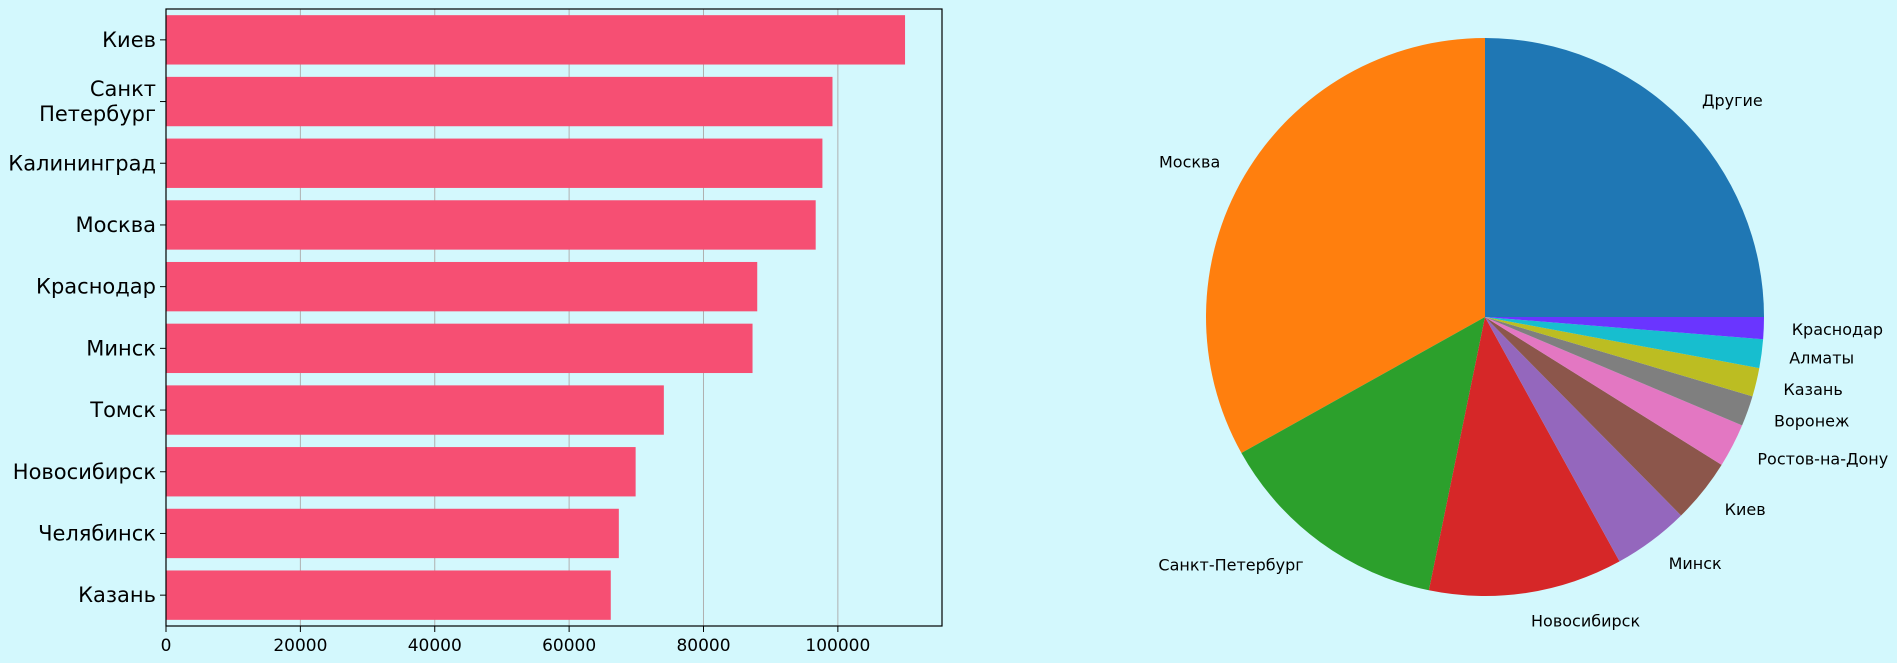  I want to click on pie-slice-label: Санкт-Петербург, so click(1230, 565).